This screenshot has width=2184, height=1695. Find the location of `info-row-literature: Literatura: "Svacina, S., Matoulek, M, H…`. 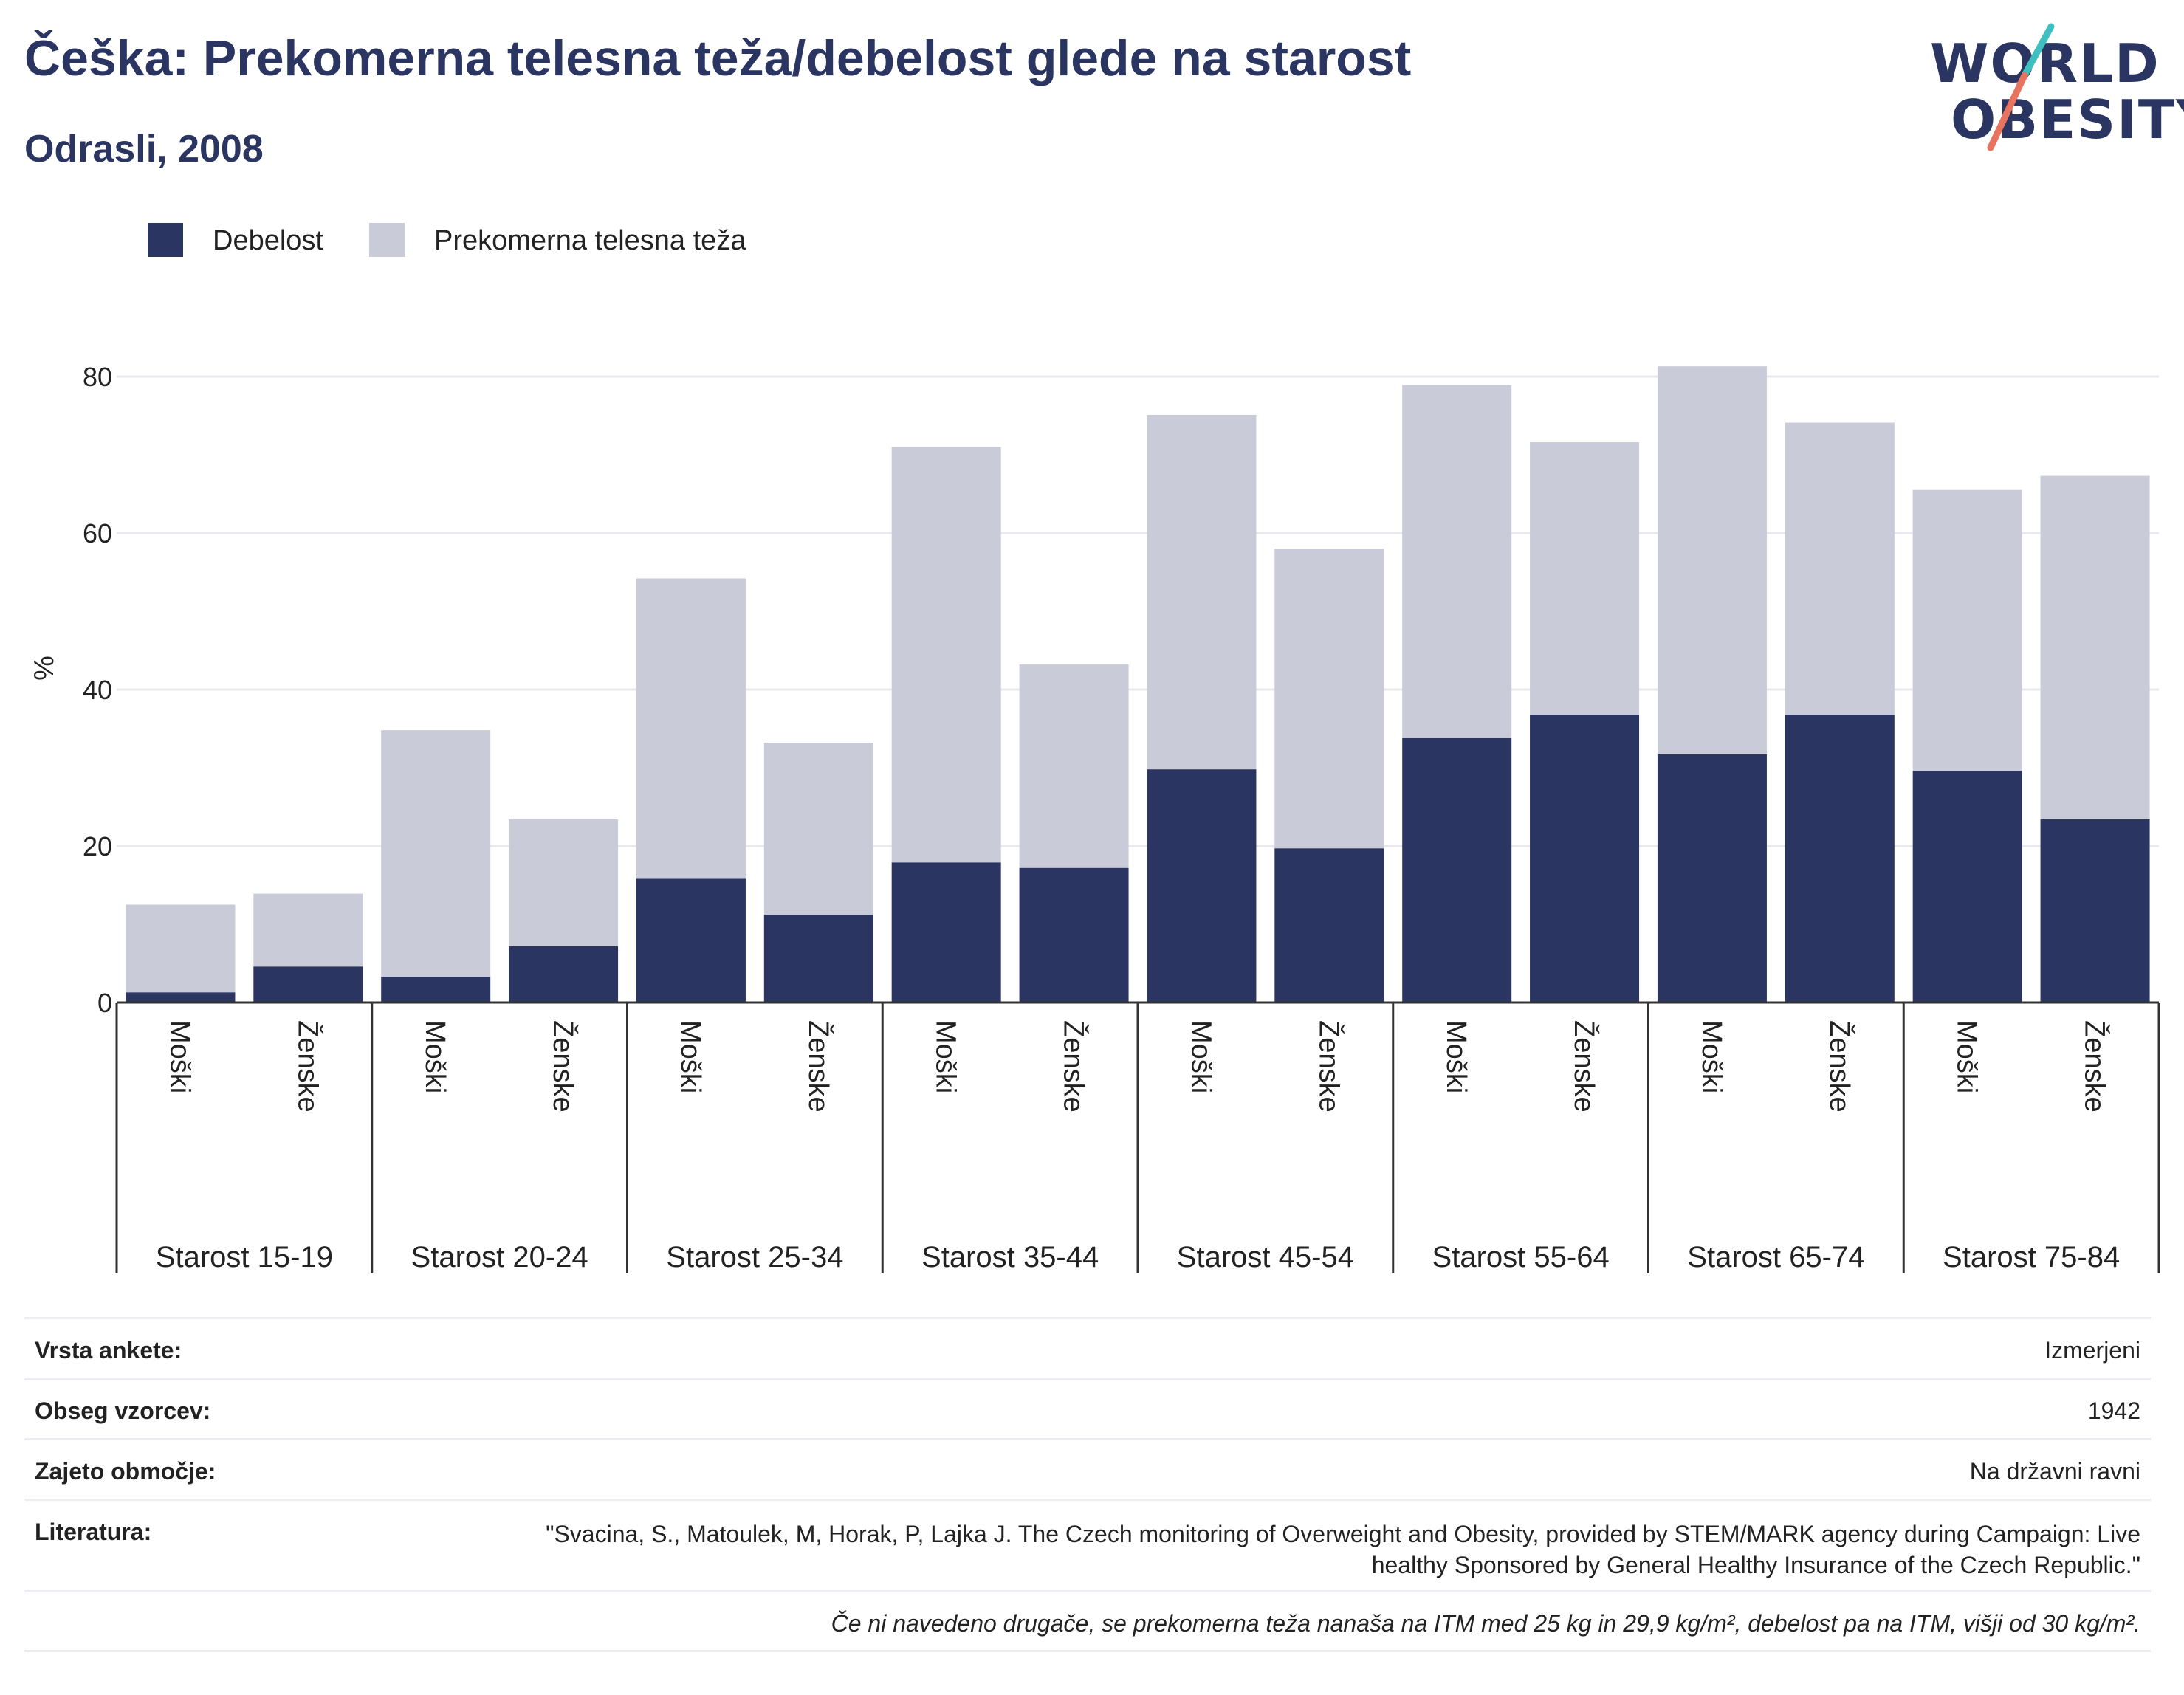

info-row-literature: Literatura: "Svacina, S., Matoulek, M, H… is located at coordinates (1087, 1545).